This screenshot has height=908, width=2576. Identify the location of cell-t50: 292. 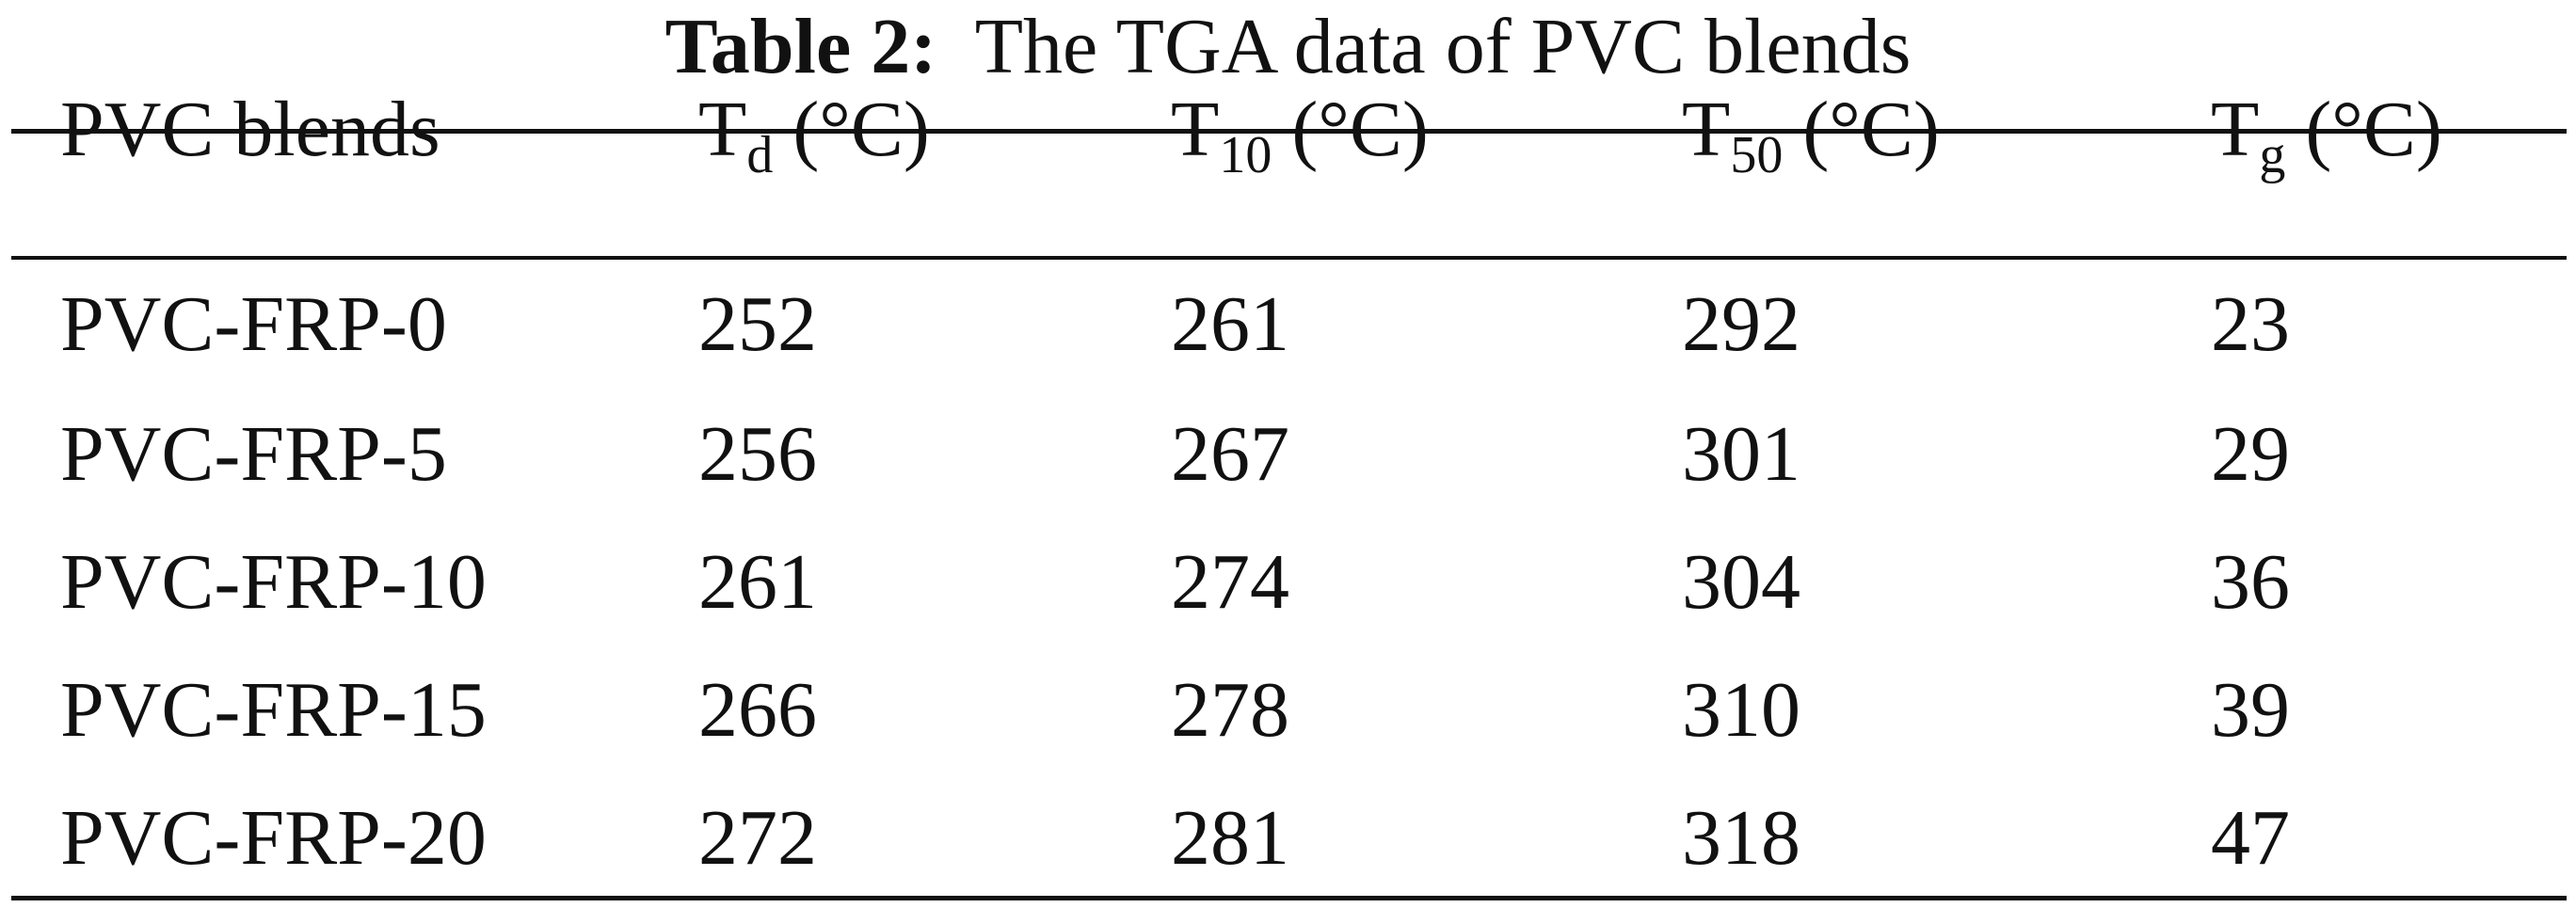
(1741, 323).